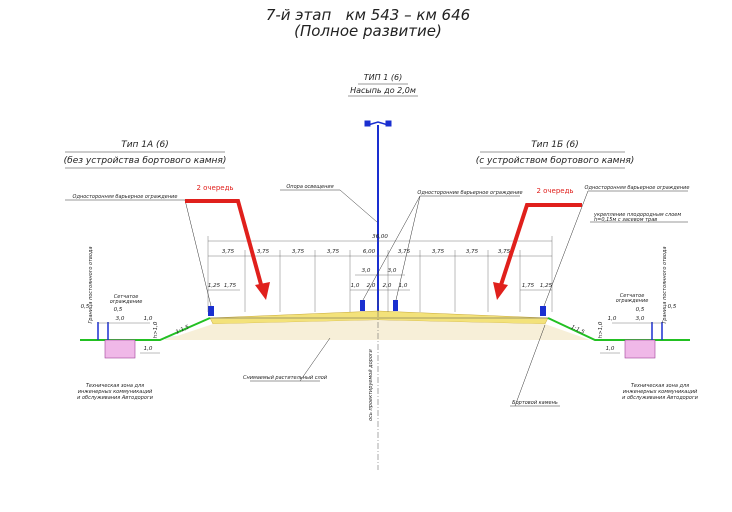 This screenshot has width=732, height=512. I want to click on annotation: укрепление плодородным слоем, so click(637, 215).